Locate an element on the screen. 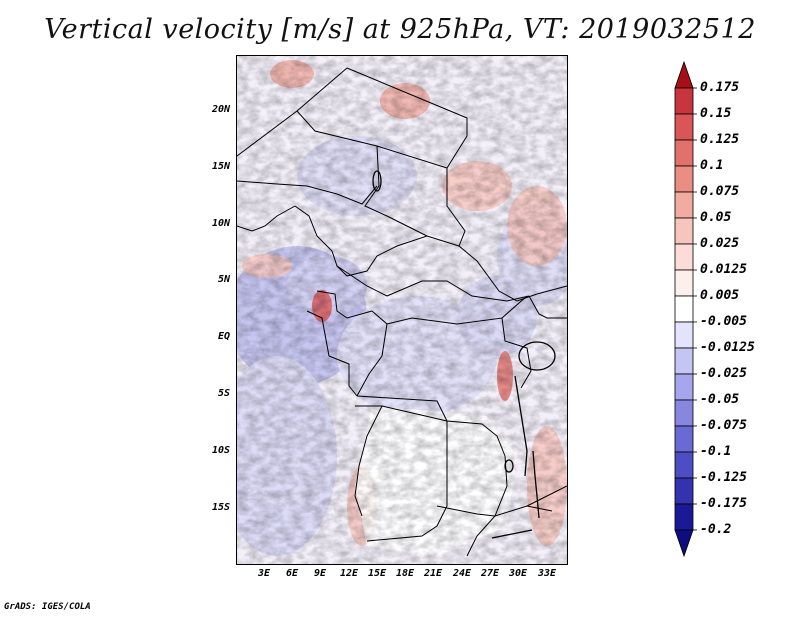 Image resolution: width=800 pixels, height=618 pixels. lon-tick-21e: 21E is located at coordinates (433, 573).